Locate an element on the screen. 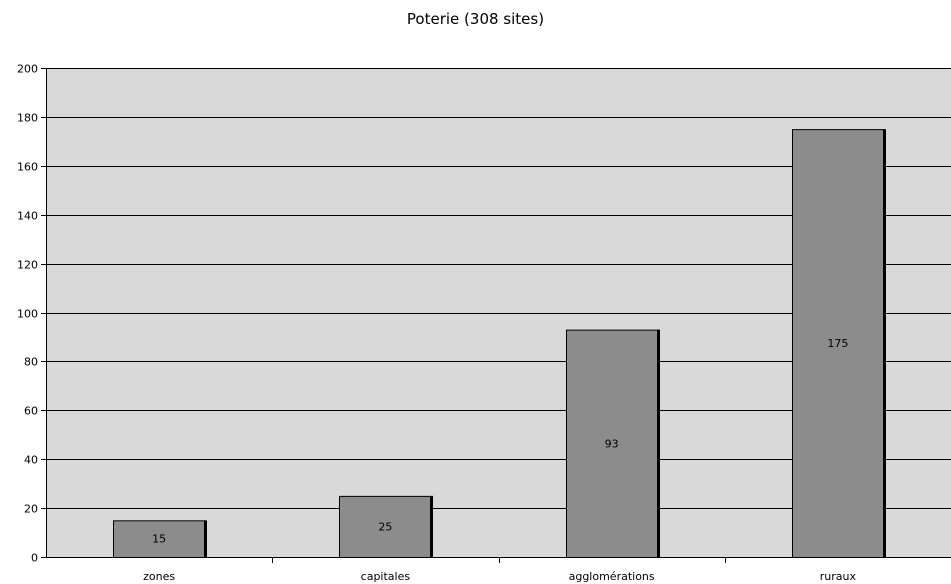 The width and height of the screenshot is (951, 584). data-label: 93 is located at coordinates (612, 443).